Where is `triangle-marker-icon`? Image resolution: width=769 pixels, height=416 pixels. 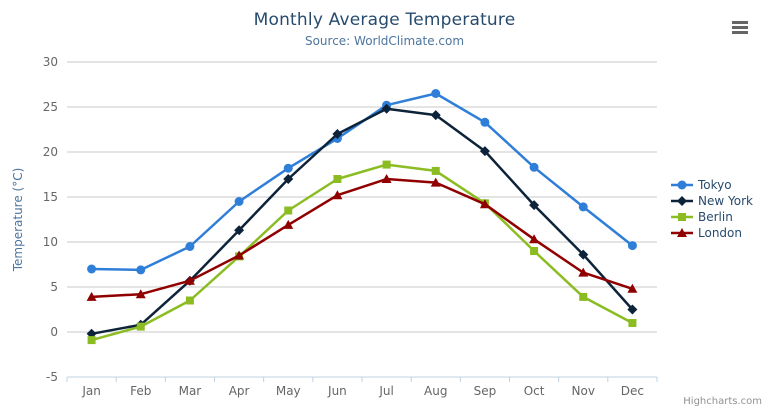 triangle-marker-icon is located at coordinates (682, 232).